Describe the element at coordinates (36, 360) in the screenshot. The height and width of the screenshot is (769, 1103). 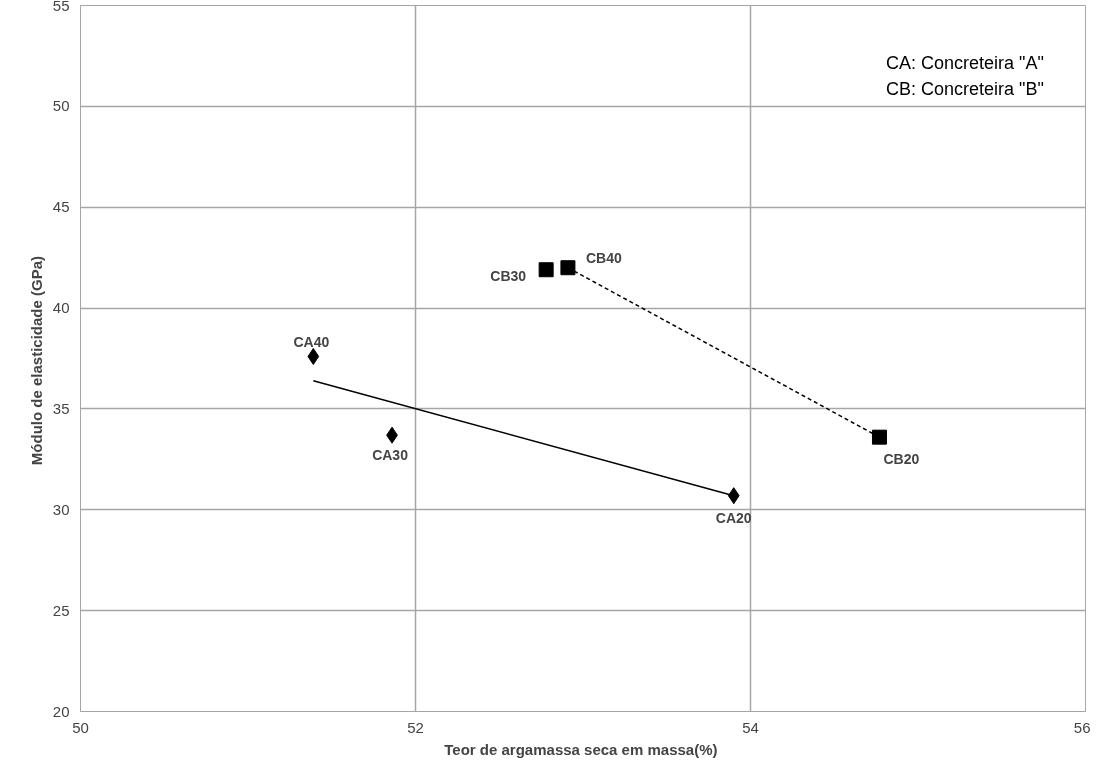
I see `y-axis-title: Módulo de elasticidade (GPa)` at that location.